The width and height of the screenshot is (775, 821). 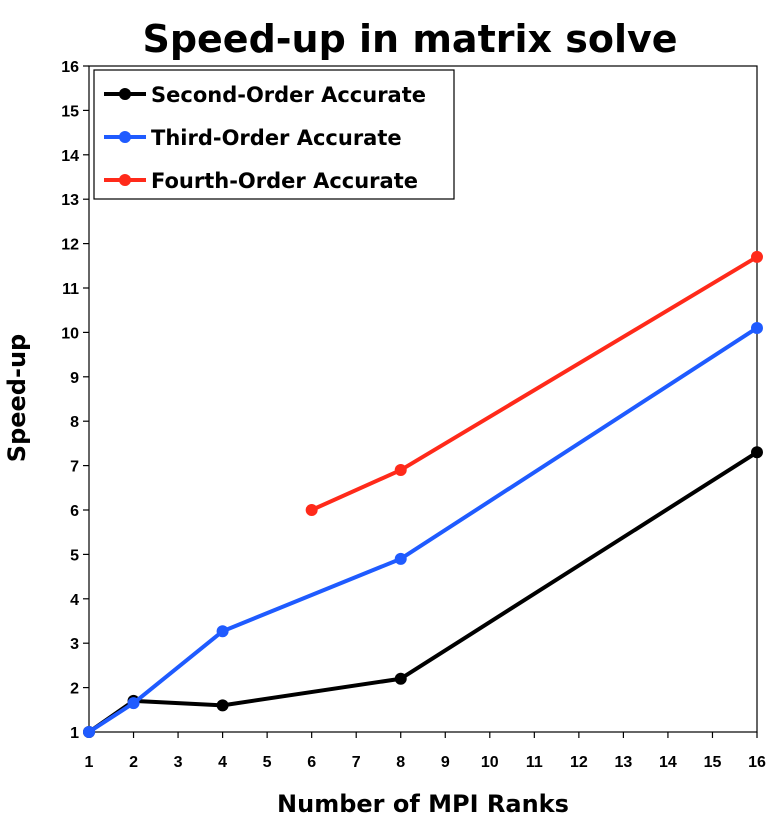 What do you see at coordinates (74, 555) in the screenshot?
I see `y-tick-label: 5` at bounding box center [74, 555].